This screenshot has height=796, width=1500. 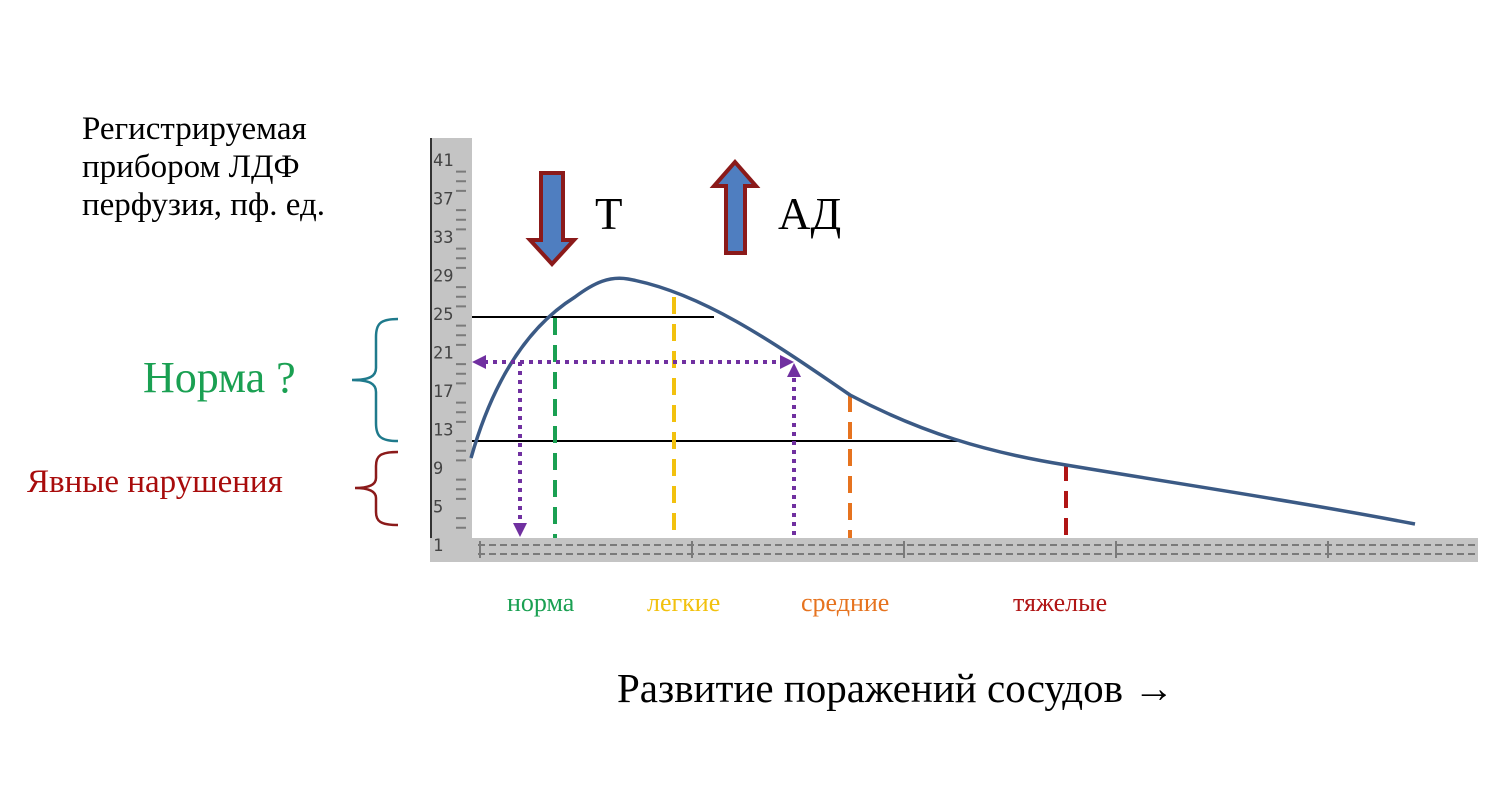 I want to click on y-tick-label: 41, so click(x=443, y=161).